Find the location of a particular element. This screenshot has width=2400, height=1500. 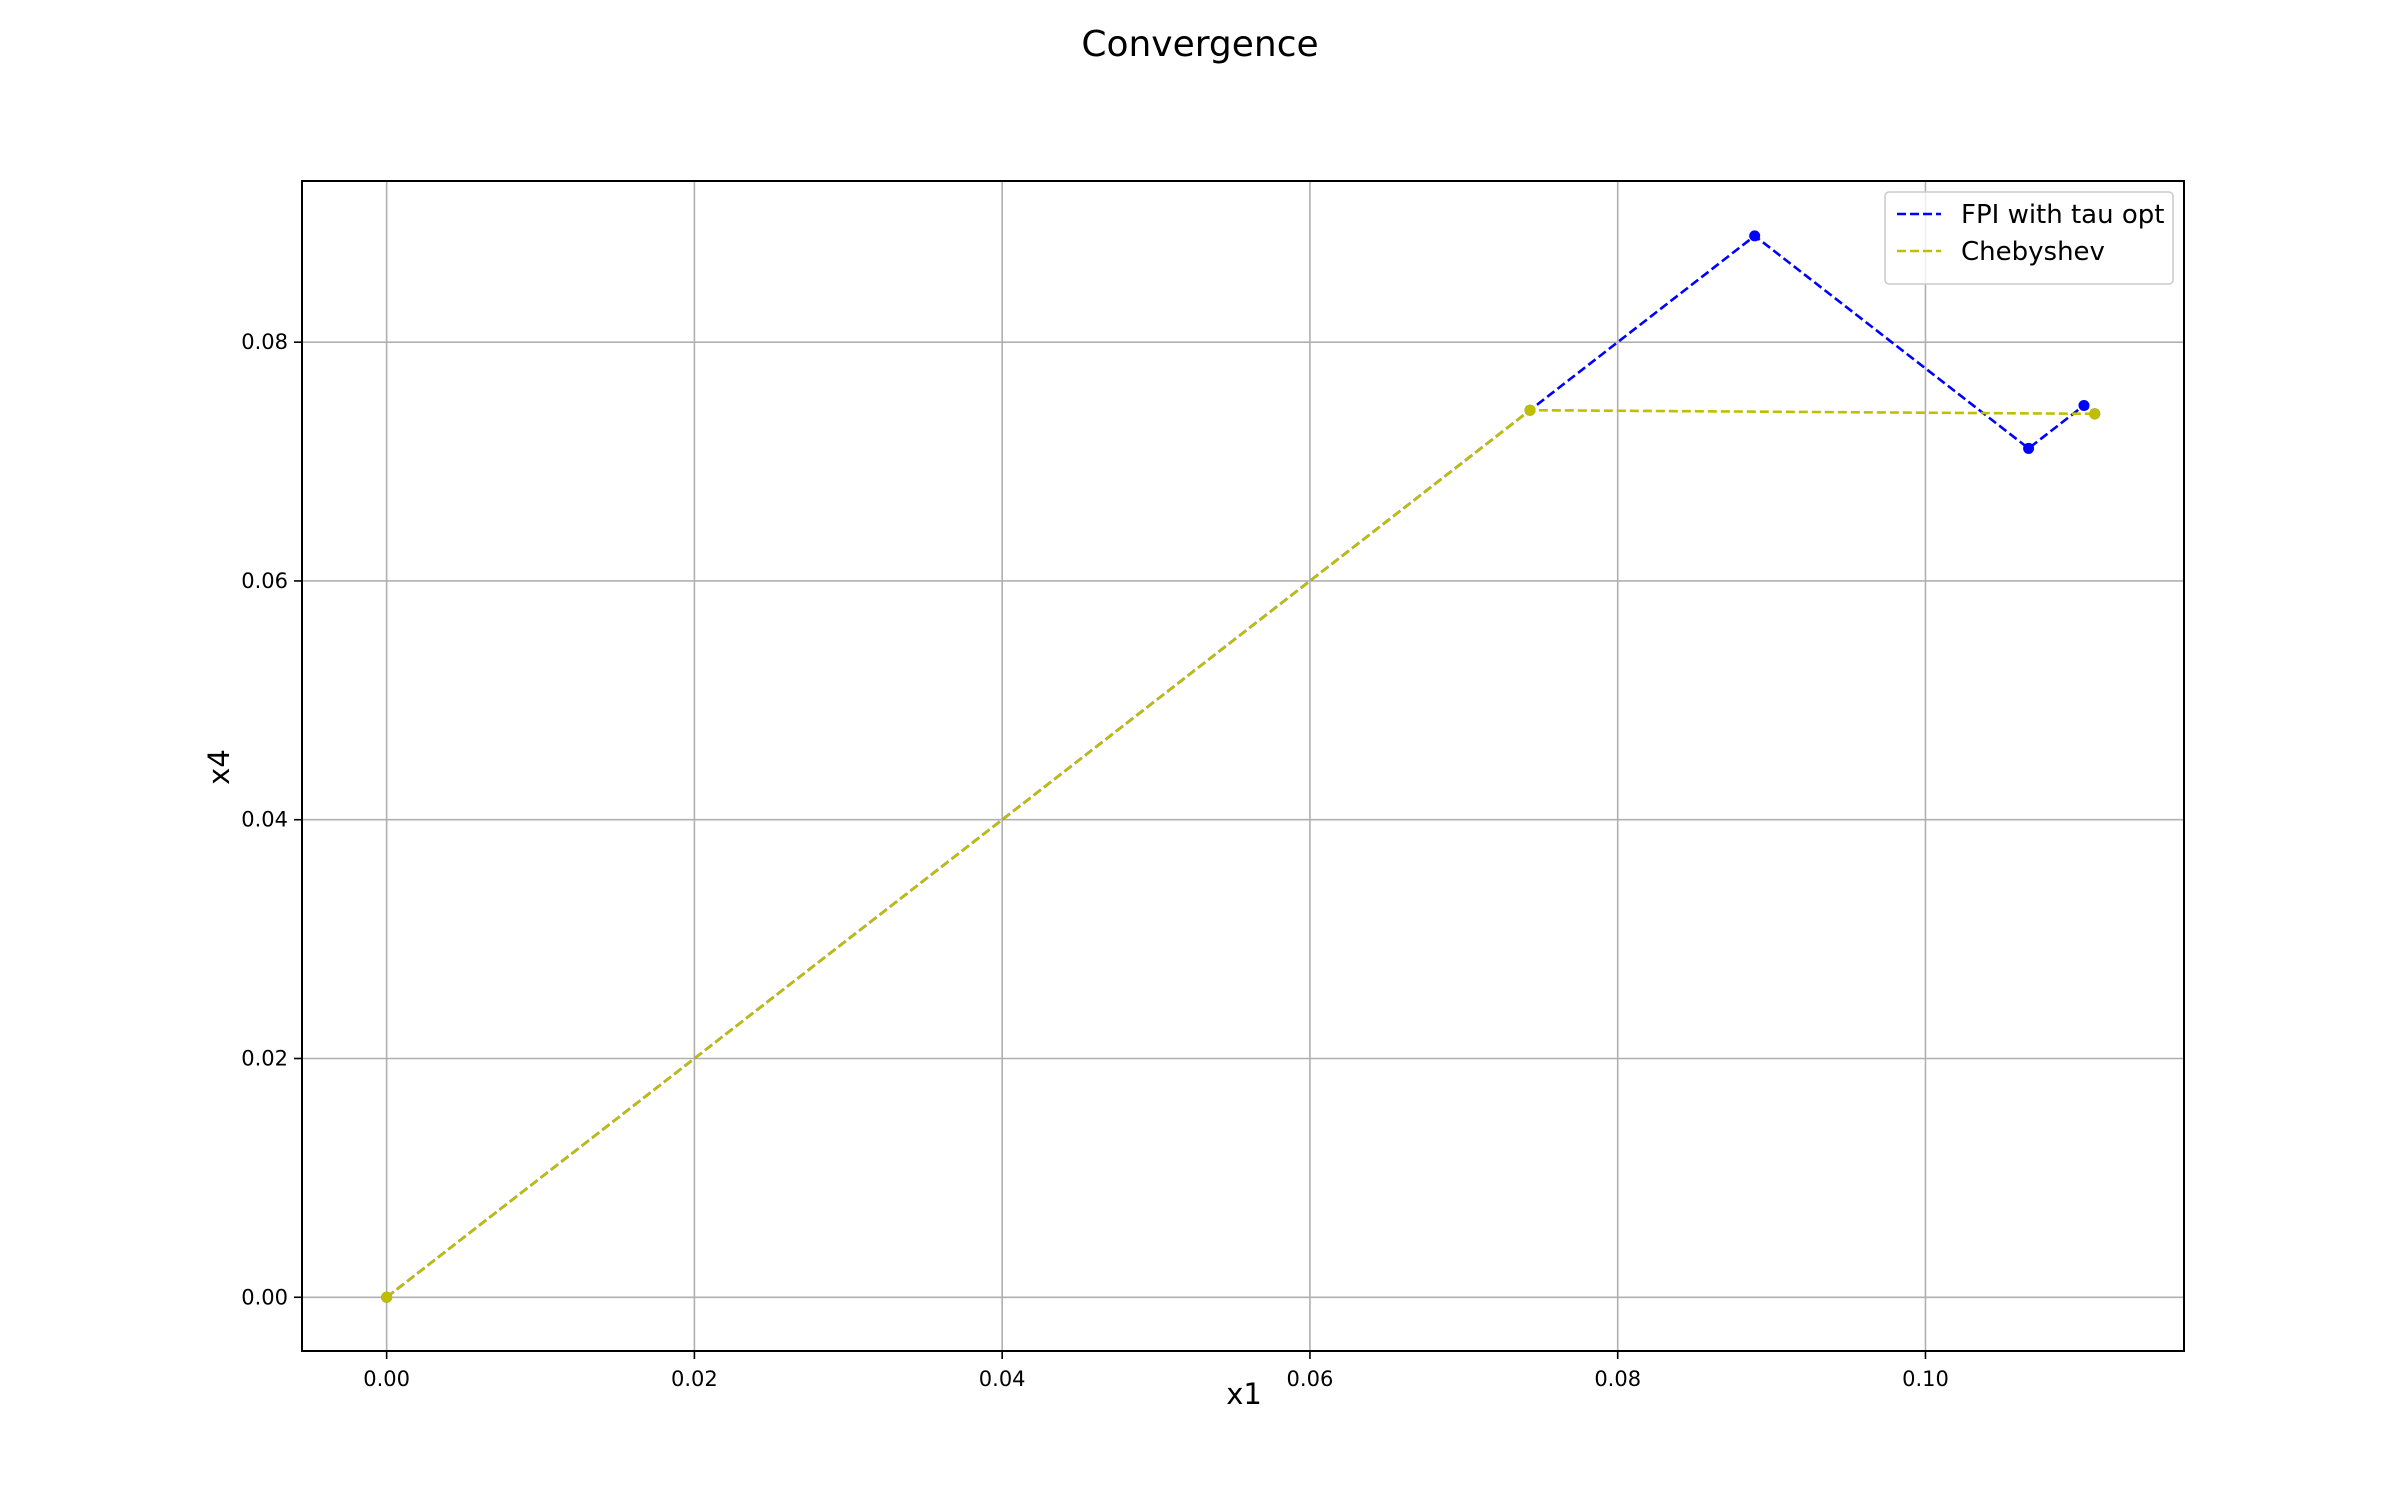

x-axis-label: x1 is located at coordinates (1244, 1394).